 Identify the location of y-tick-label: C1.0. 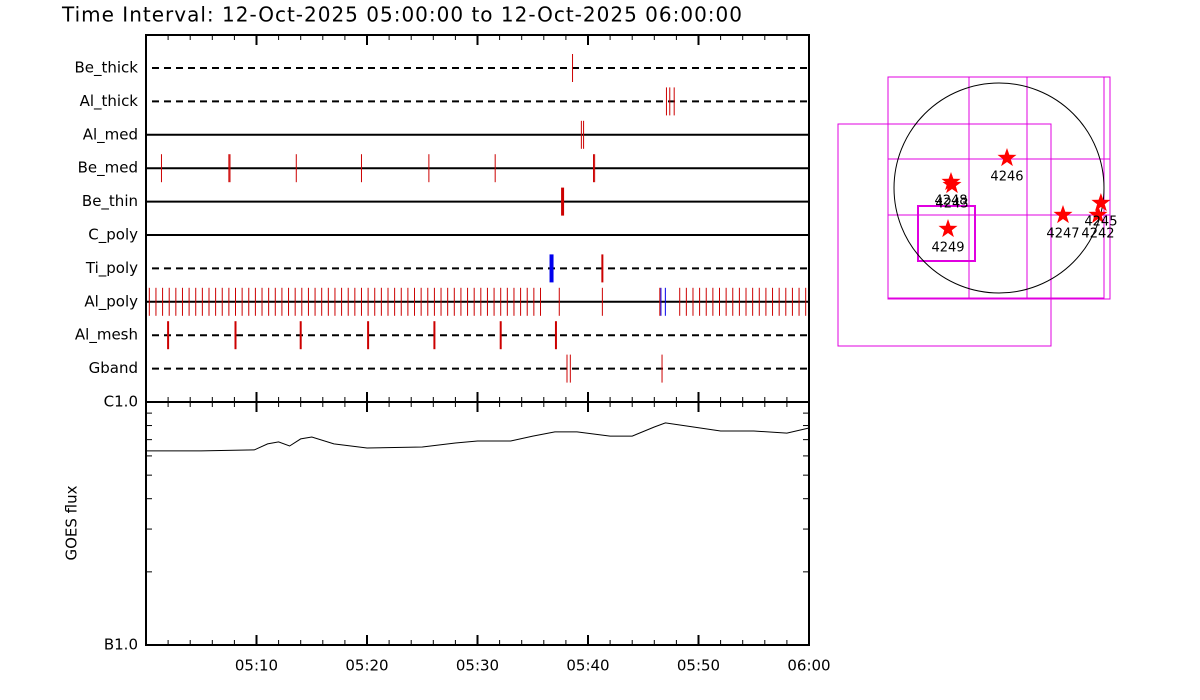
(121, 402).